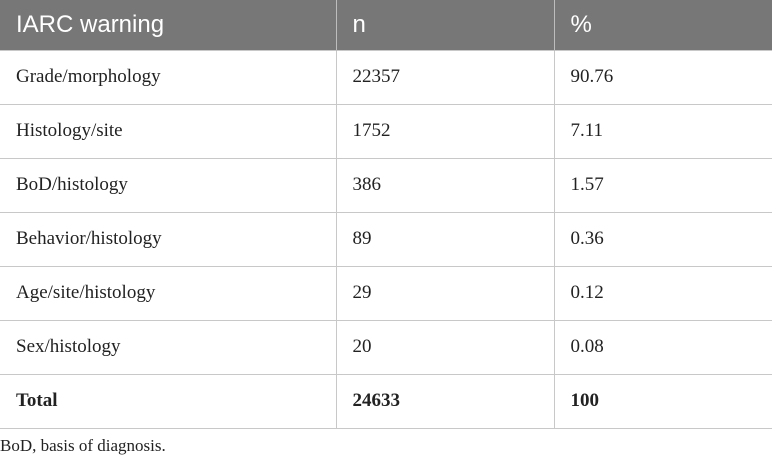 The height and width of the screenshot is (462, 772). What do you see at coordinates (445, 401) in the screenshot?
I see `cell-total-n: 24633` at bounding box center [445, 401].